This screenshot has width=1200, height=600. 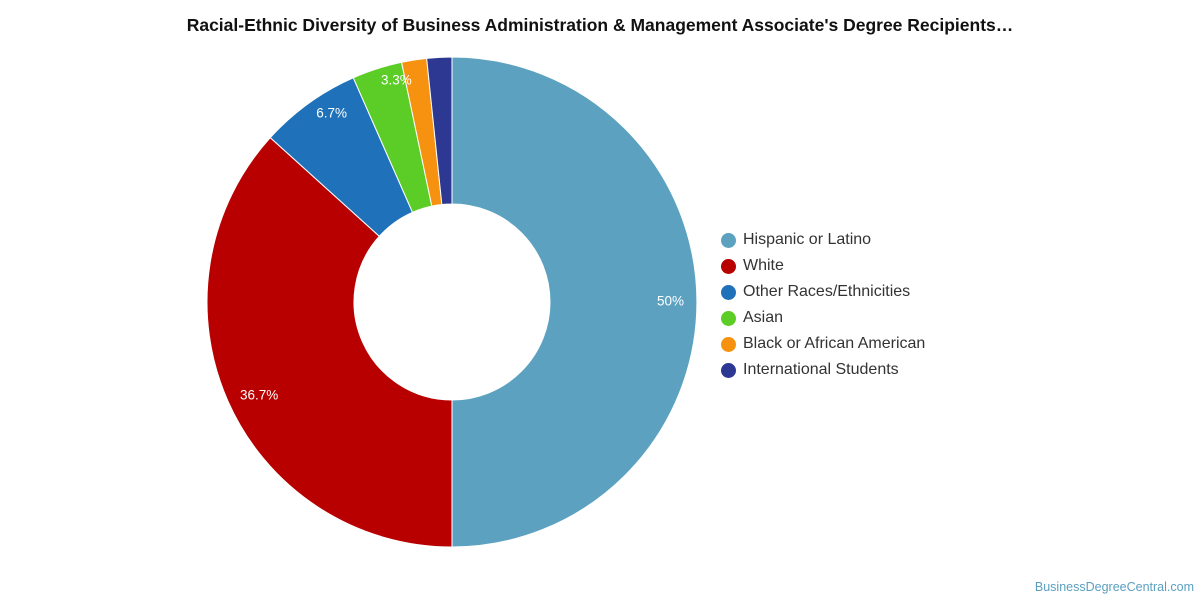 What do you see at coordinates (823, 318) in the screenshot?
I see `legend-item-asian: Asian` at bounding box center [823, 318].